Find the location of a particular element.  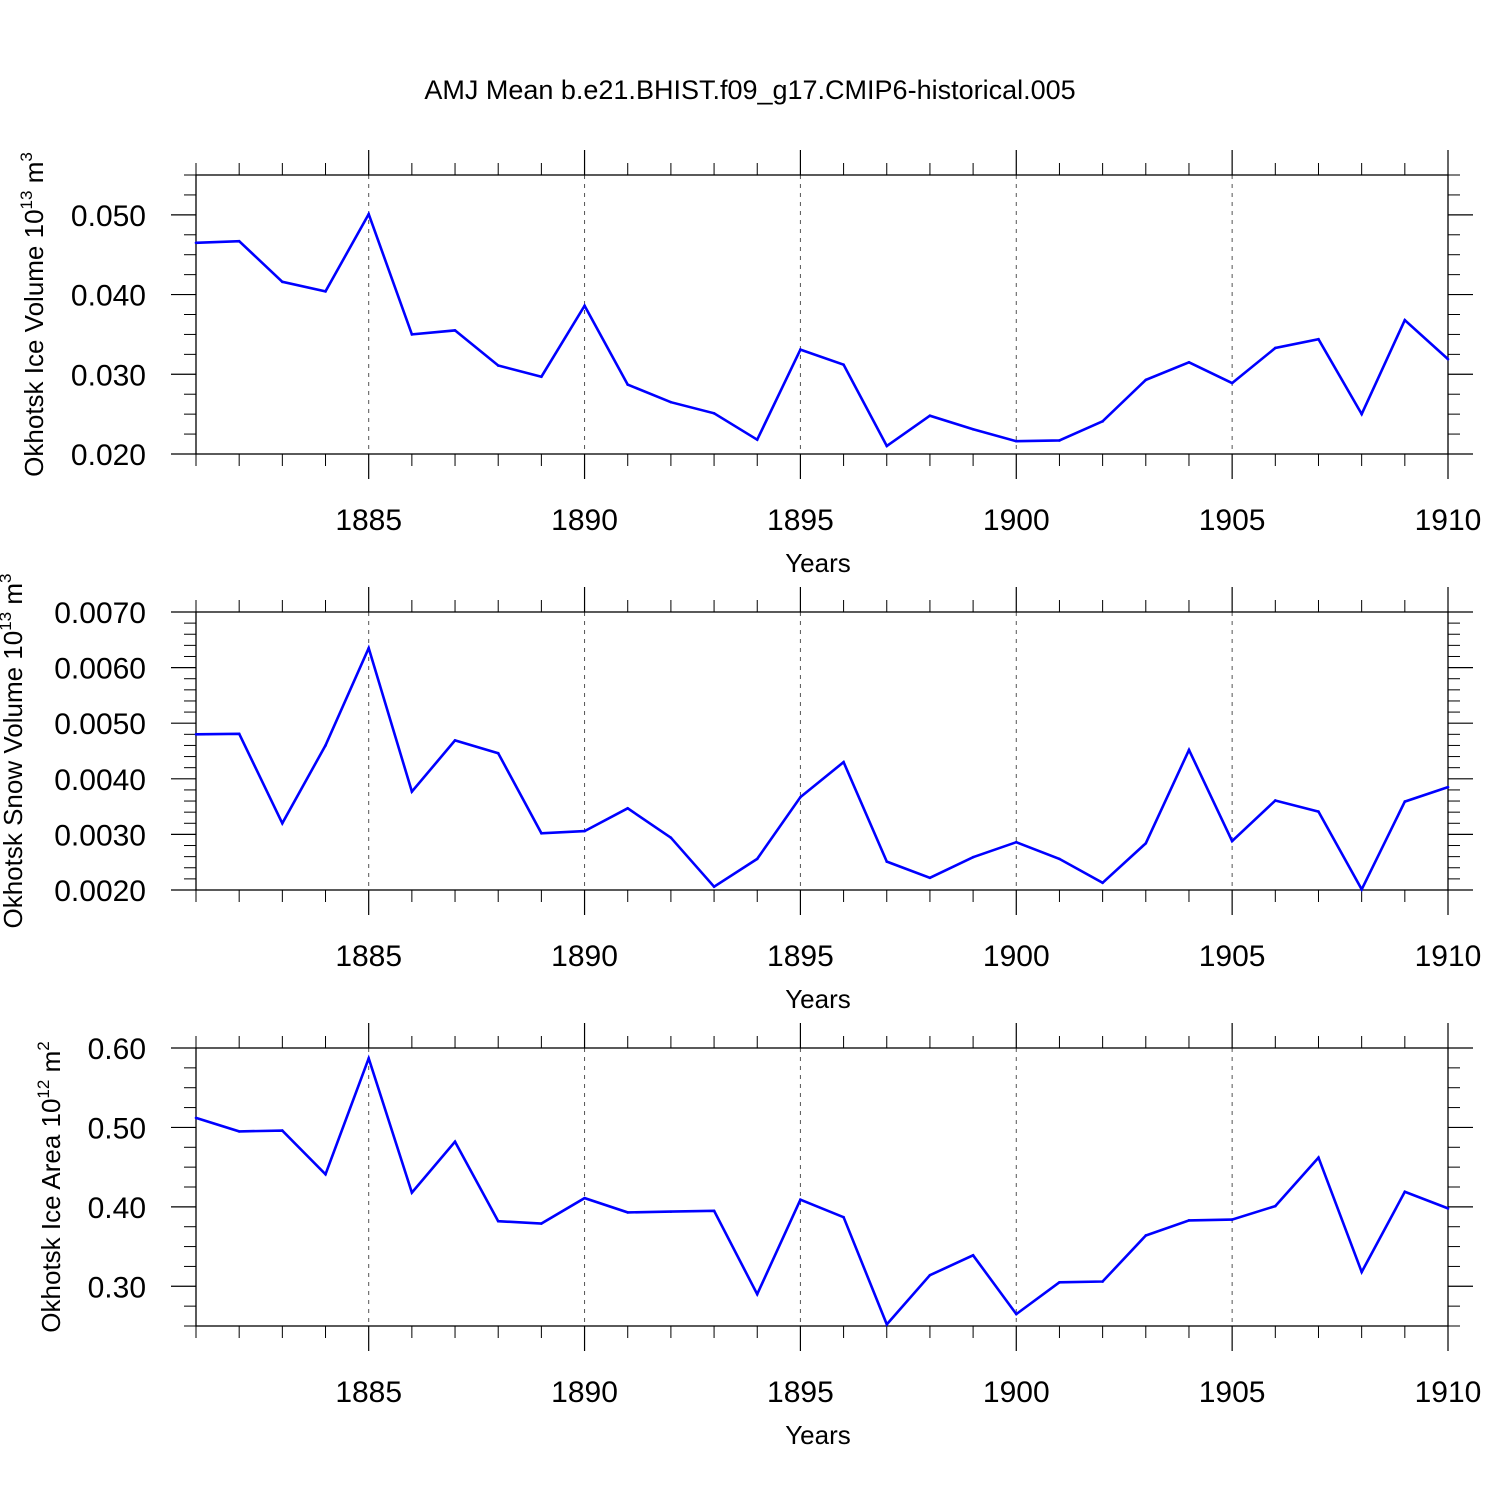

x-axis-title: Years is located at coordinates (818, 999).